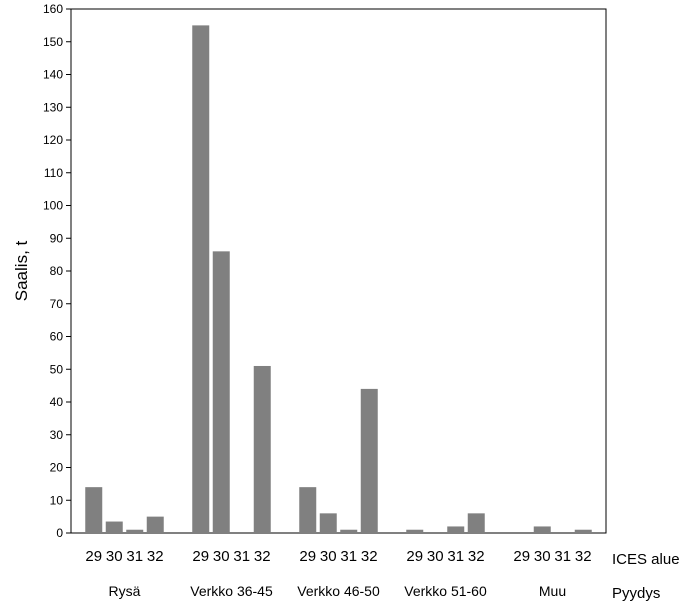 The image size is (690, 607). I want to click on ices-label-0-29: 29, so click(93, 556).